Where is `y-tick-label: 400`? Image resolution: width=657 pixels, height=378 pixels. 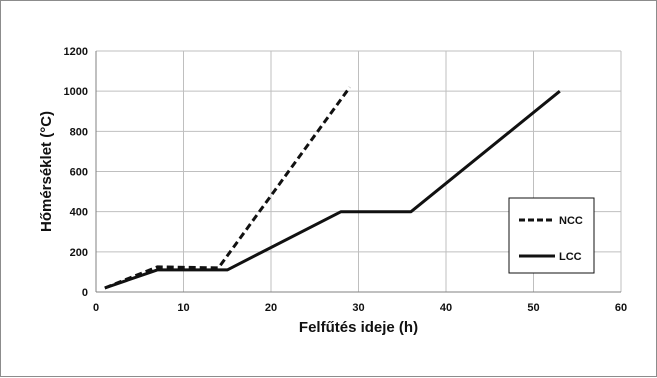
y-tick-label: 400 is located at coordinates (79, 213).